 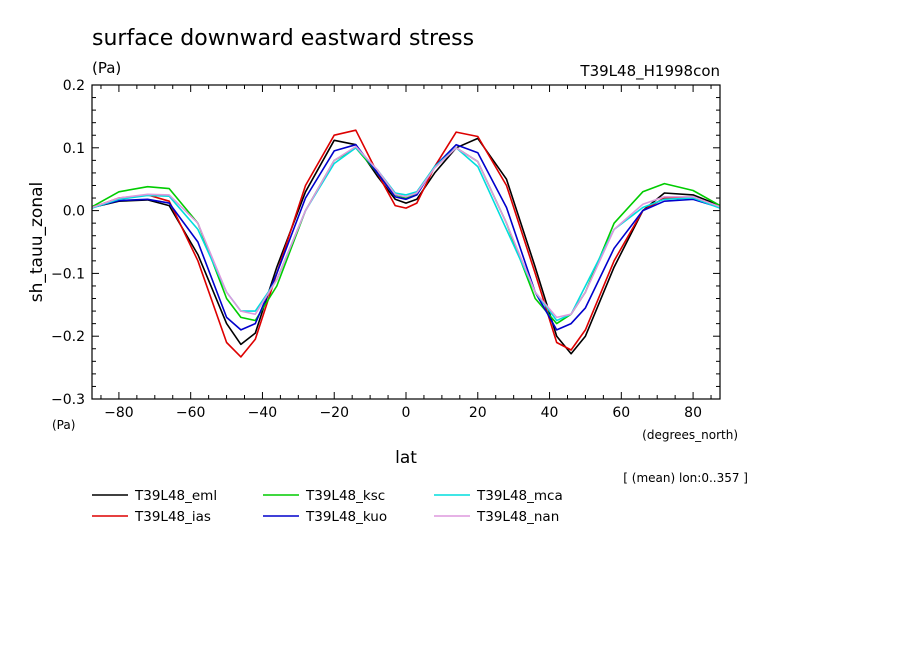 I want to click on x-tick-labels: −80 −60 −40 −20 0 20 40 60 80, so click(x=403, y=413).